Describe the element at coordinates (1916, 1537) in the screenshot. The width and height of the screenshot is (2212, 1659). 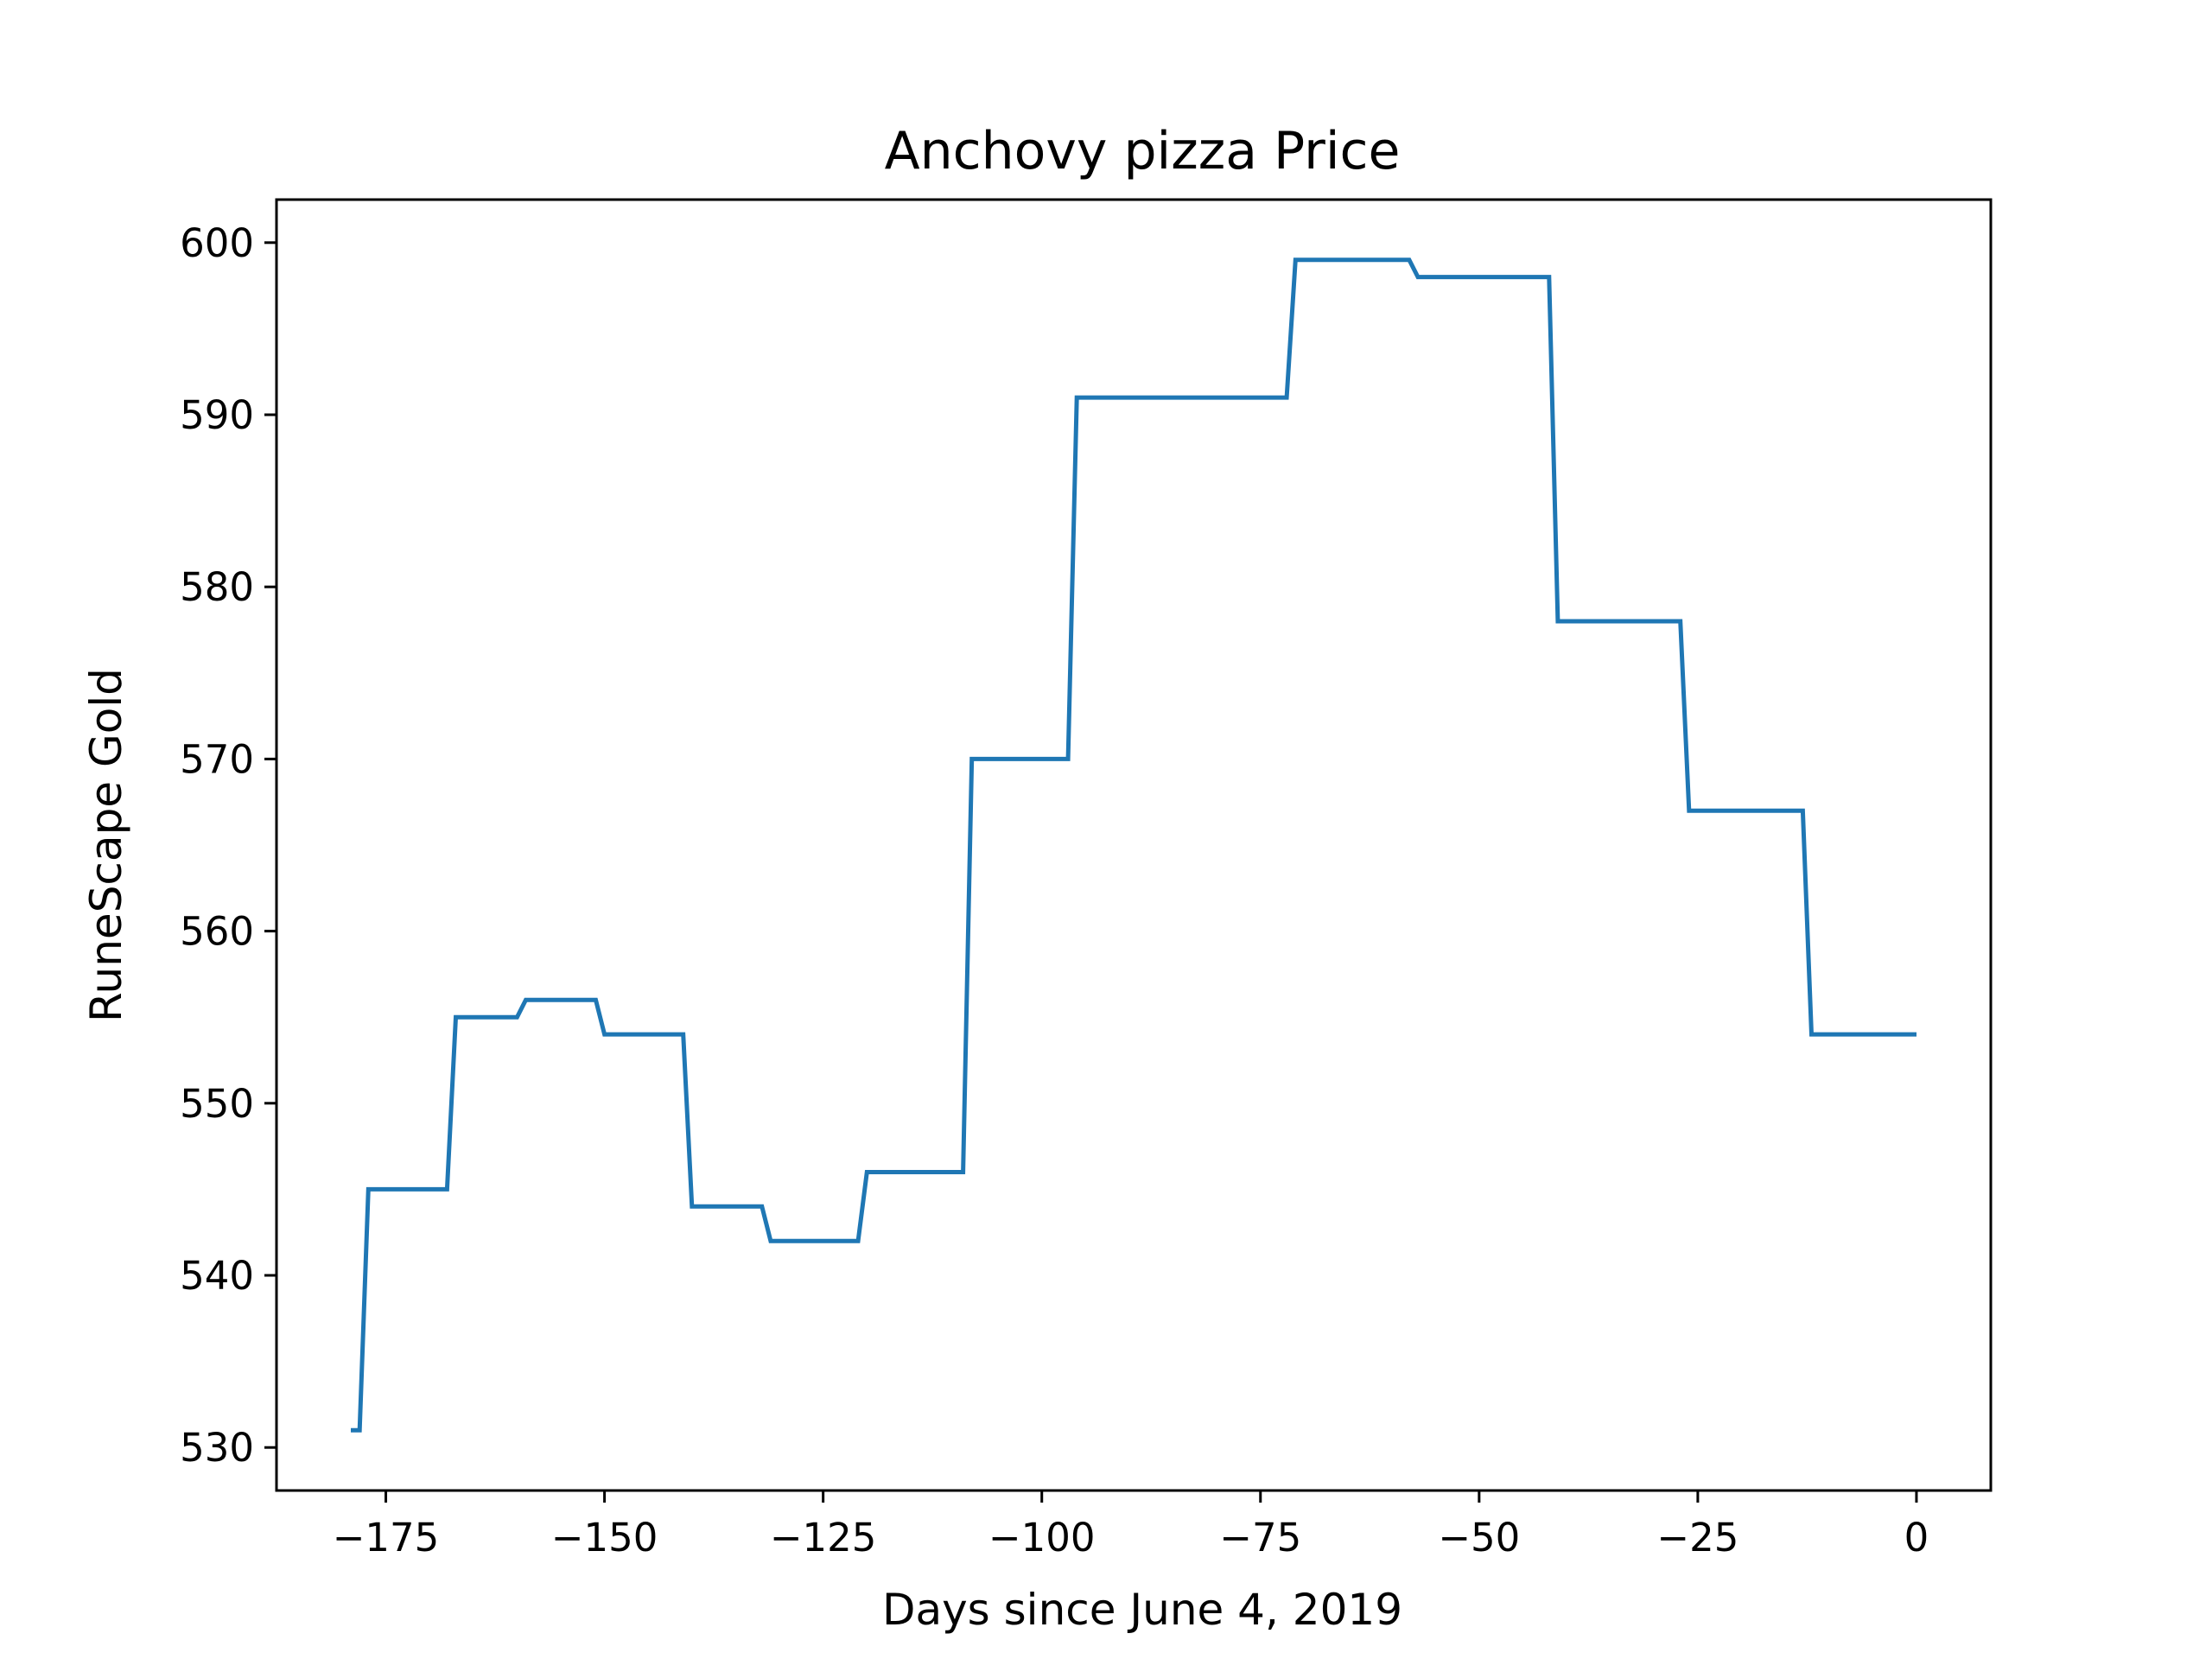
I see `x-tick-label: 0` at that location.